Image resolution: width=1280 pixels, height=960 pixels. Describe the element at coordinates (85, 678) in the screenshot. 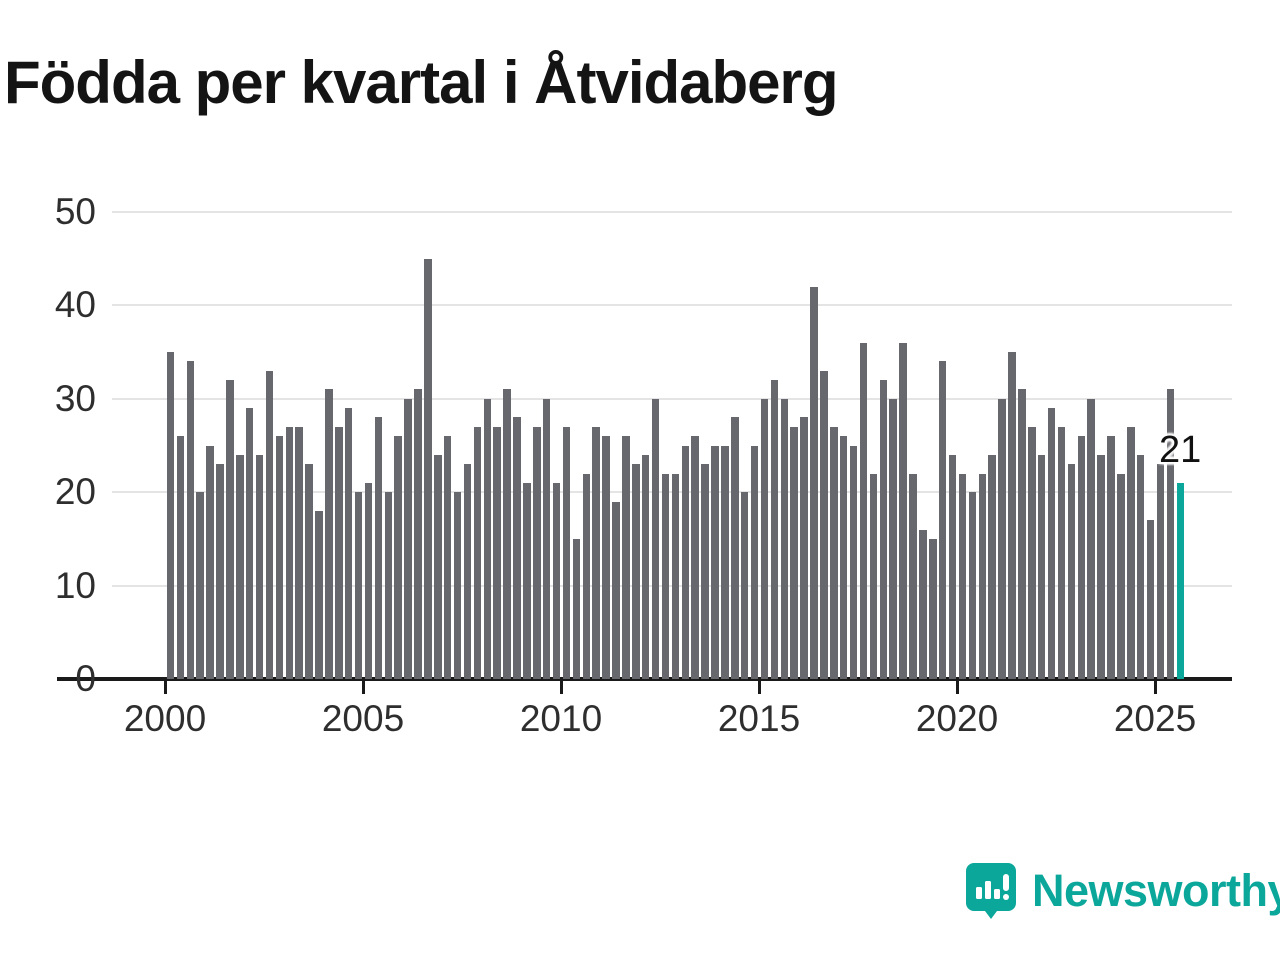

I see `y-axis-label-0: 0` at that location.